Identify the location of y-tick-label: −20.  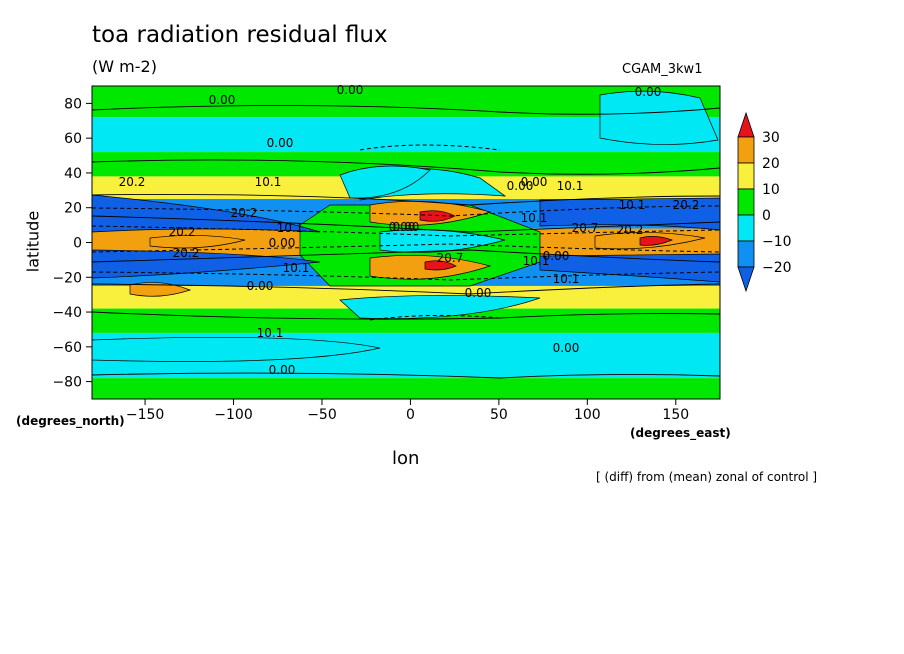
(67, 278).